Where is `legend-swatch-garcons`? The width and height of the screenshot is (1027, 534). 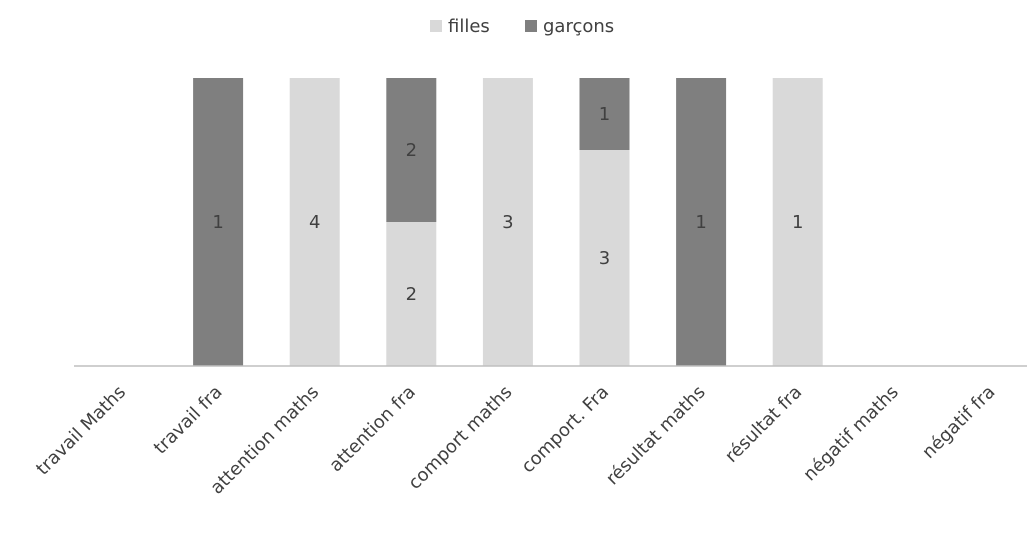 legend-swatch-garcons is located at coordinates (531, 26).